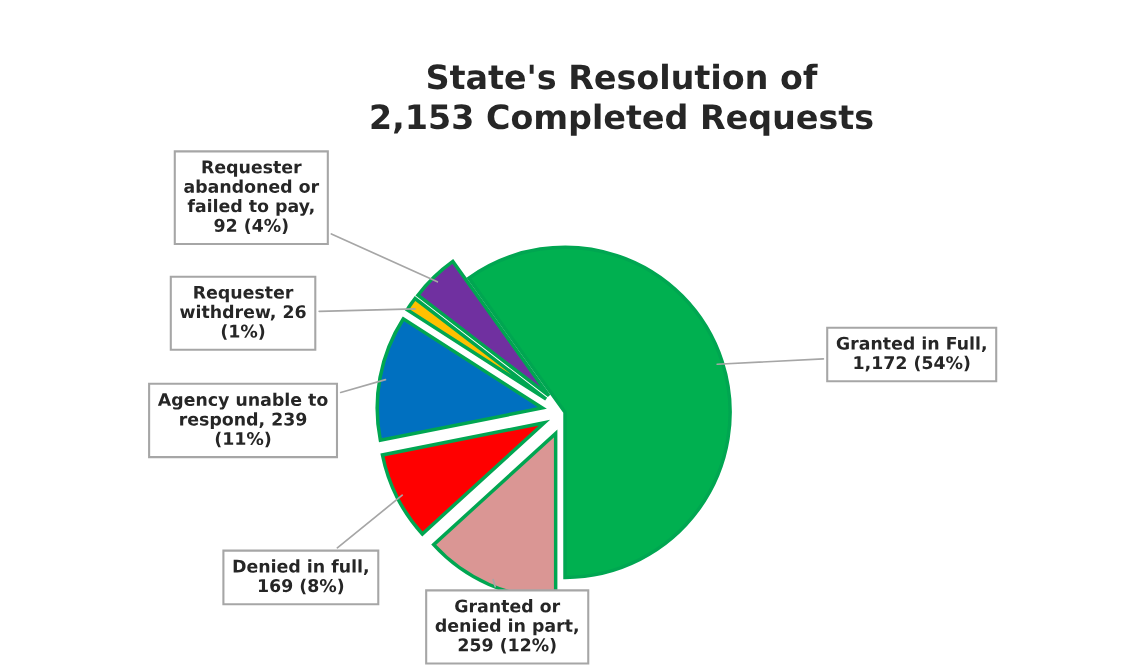  Describe the element at coordinates (911, 354) in the screenshot. I see `slice-label: Granted in Full, 1,172 (54%)` at that location.